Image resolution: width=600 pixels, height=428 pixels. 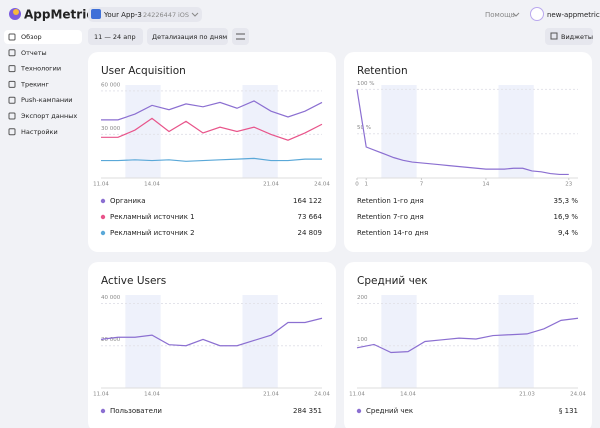 I want to click on nav-item: Экспорт данных, so click(x=49, y=116).